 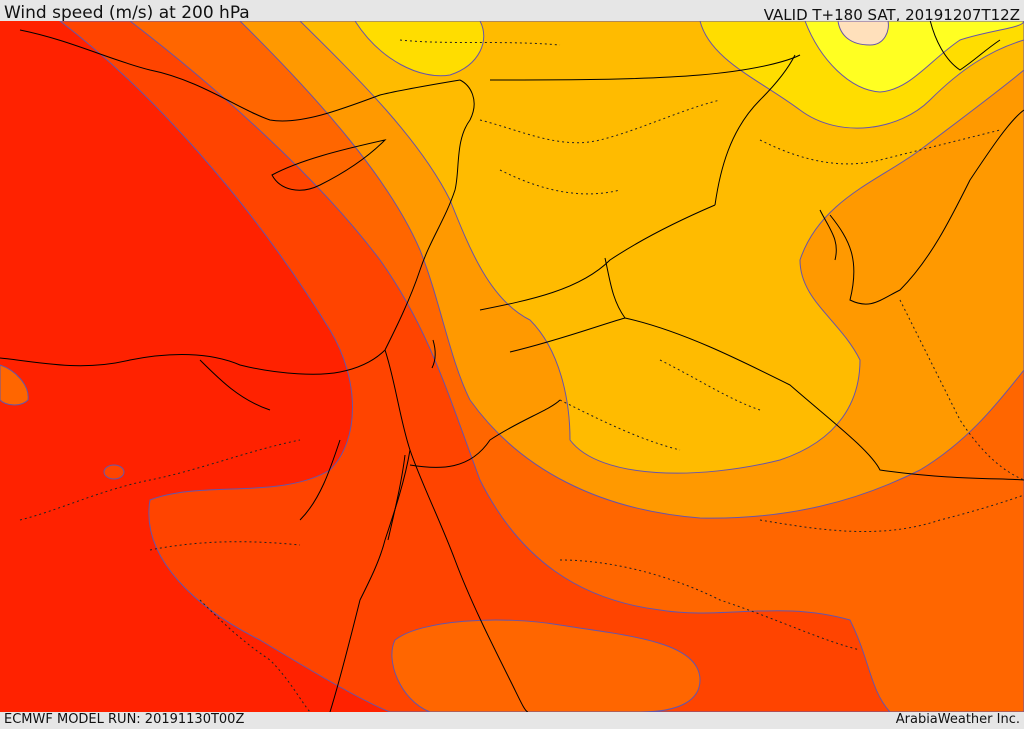 What do you see at coordinates (114, 472) in the screenshot?
I see `small-contour-patch` at bounding box center [114, 472].